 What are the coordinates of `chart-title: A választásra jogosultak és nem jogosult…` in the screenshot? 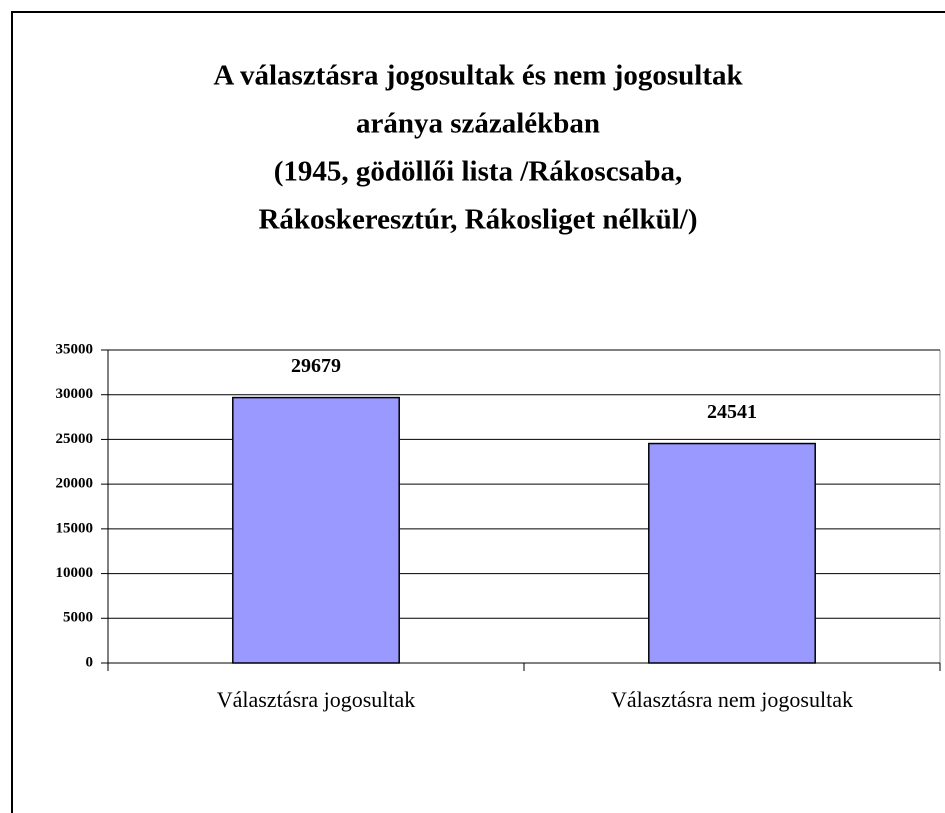 It's located at (478, 76).